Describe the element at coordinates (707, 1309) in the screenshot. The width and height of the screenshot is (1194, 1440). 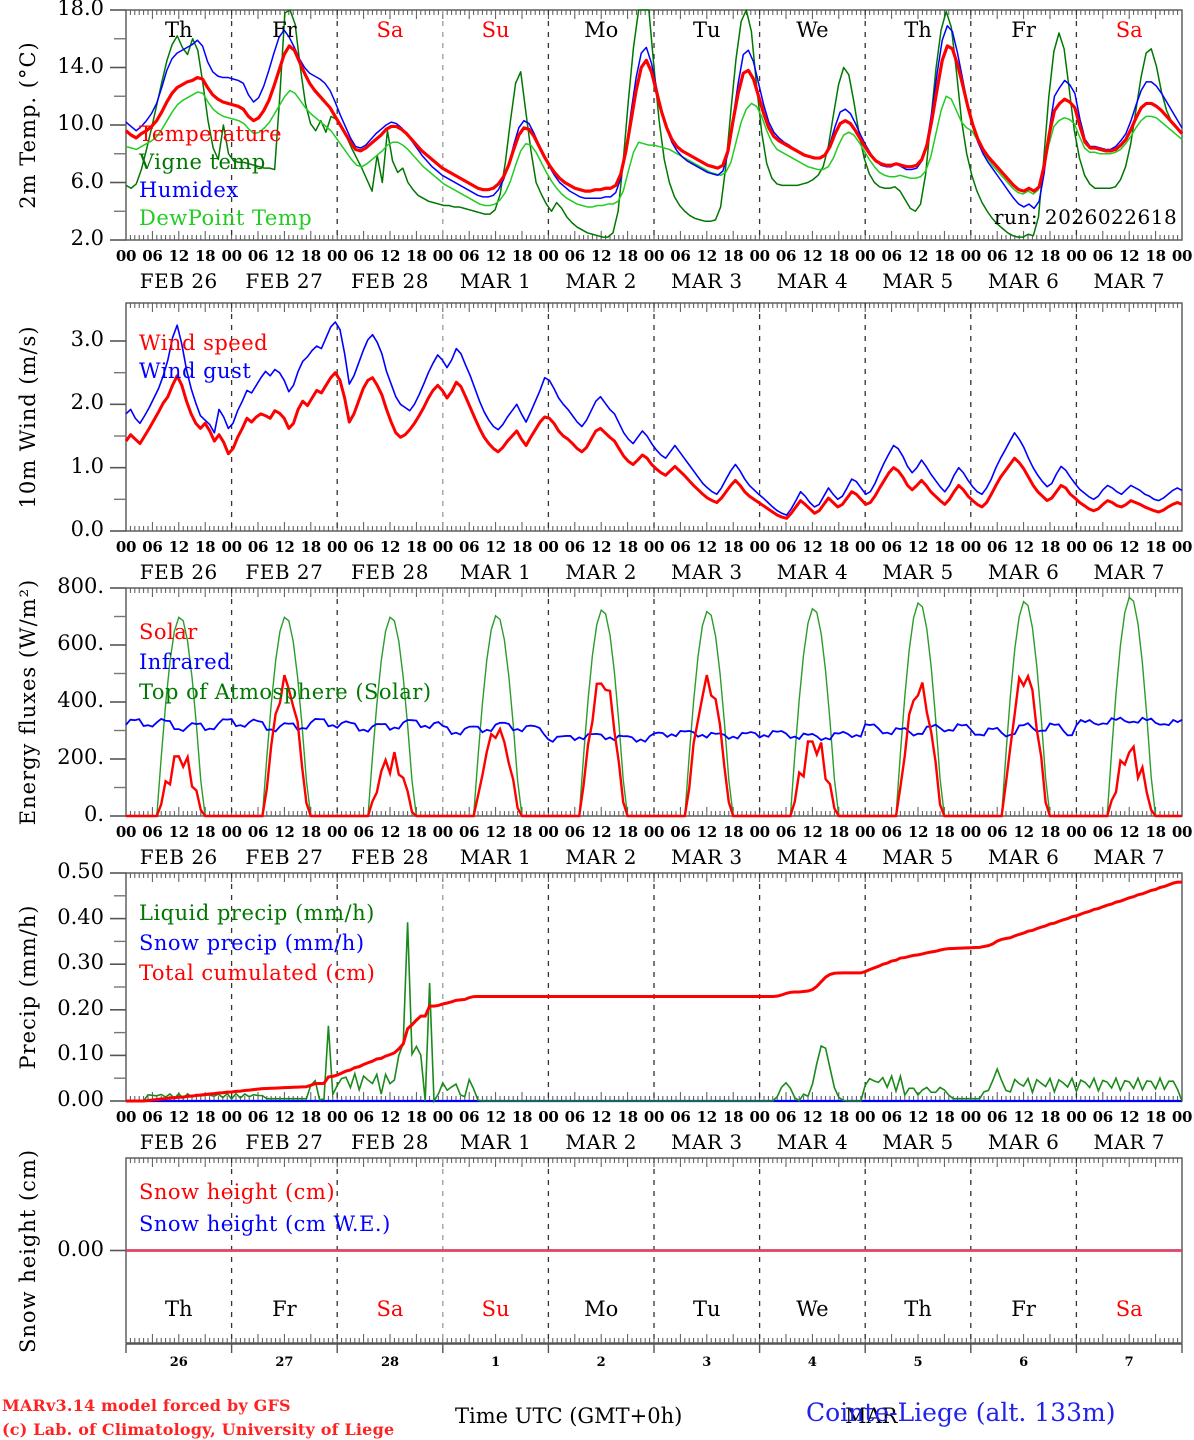
I see `weekday-label-bottom: Tu` at that location.